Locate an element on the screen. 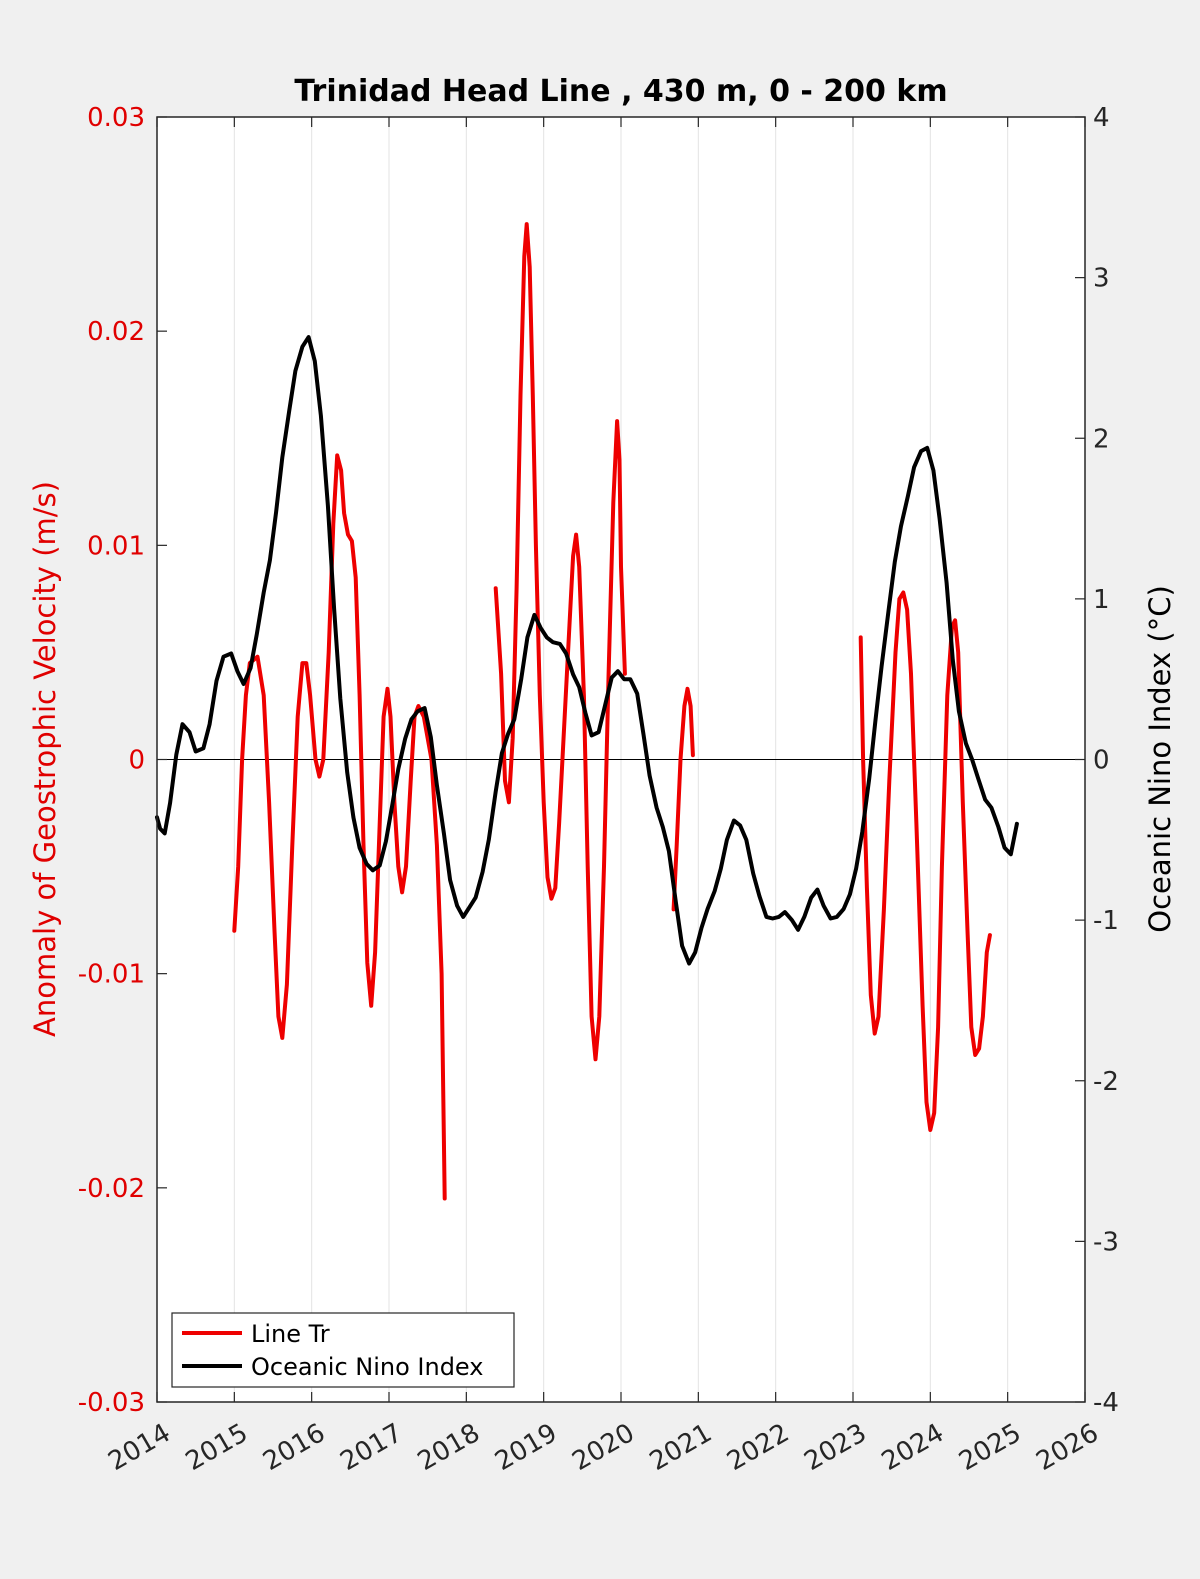 The width and height of the screenshot is (1200, 1579). y-left-tick-label--0.02: -0.02 is located at coordinates (111, 1189).